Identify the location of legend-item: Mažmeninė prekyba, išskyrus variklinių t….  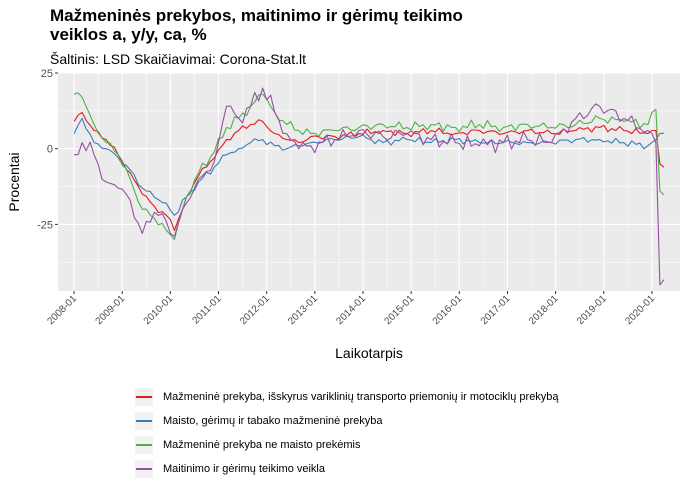
(377, 397).